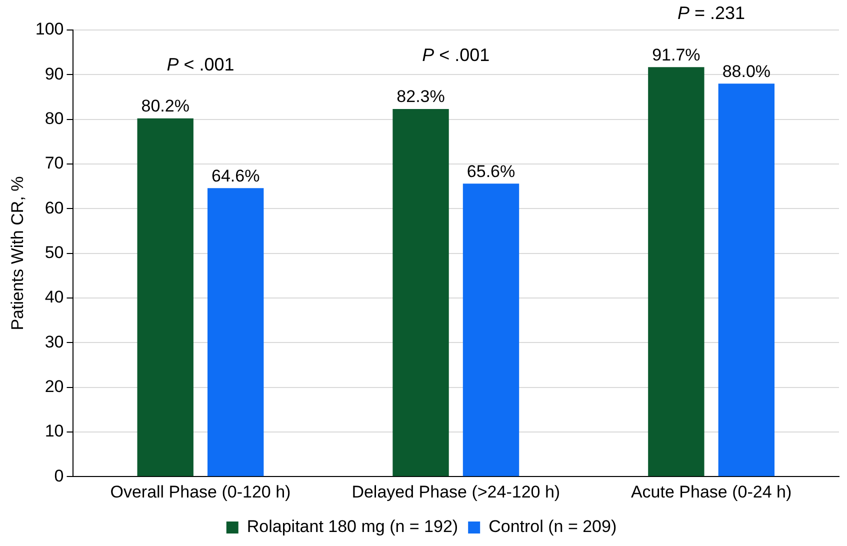 The width and height of the screenshot is (847, 546). What do you see at coordinates (491, 171) in the screenshot?
I see `data-label: 65.6%` at bounding box center [491, 171].